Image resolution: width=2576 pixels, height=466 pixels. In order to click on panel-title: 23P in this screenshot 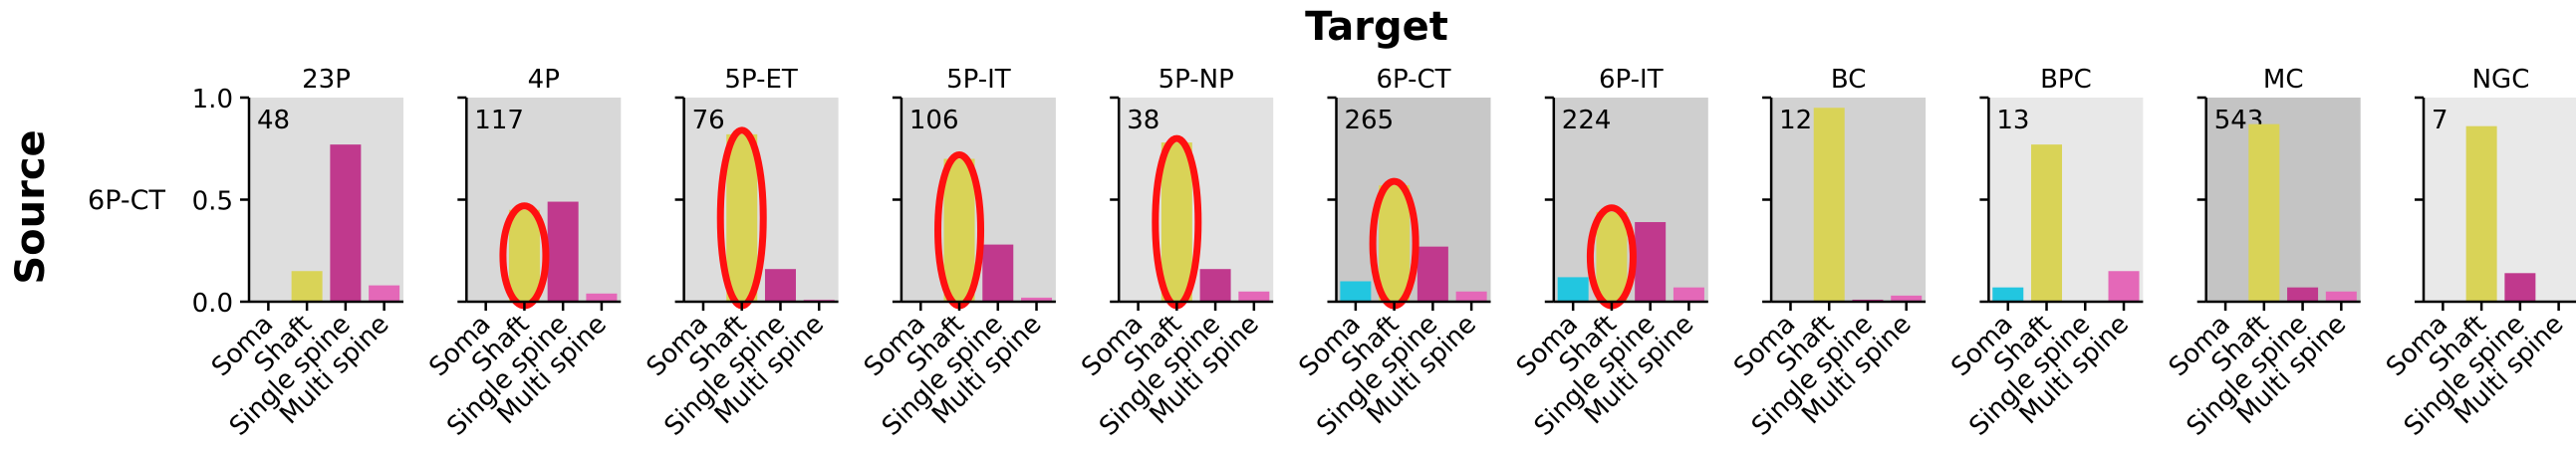, I will do `click(326, 80)`.